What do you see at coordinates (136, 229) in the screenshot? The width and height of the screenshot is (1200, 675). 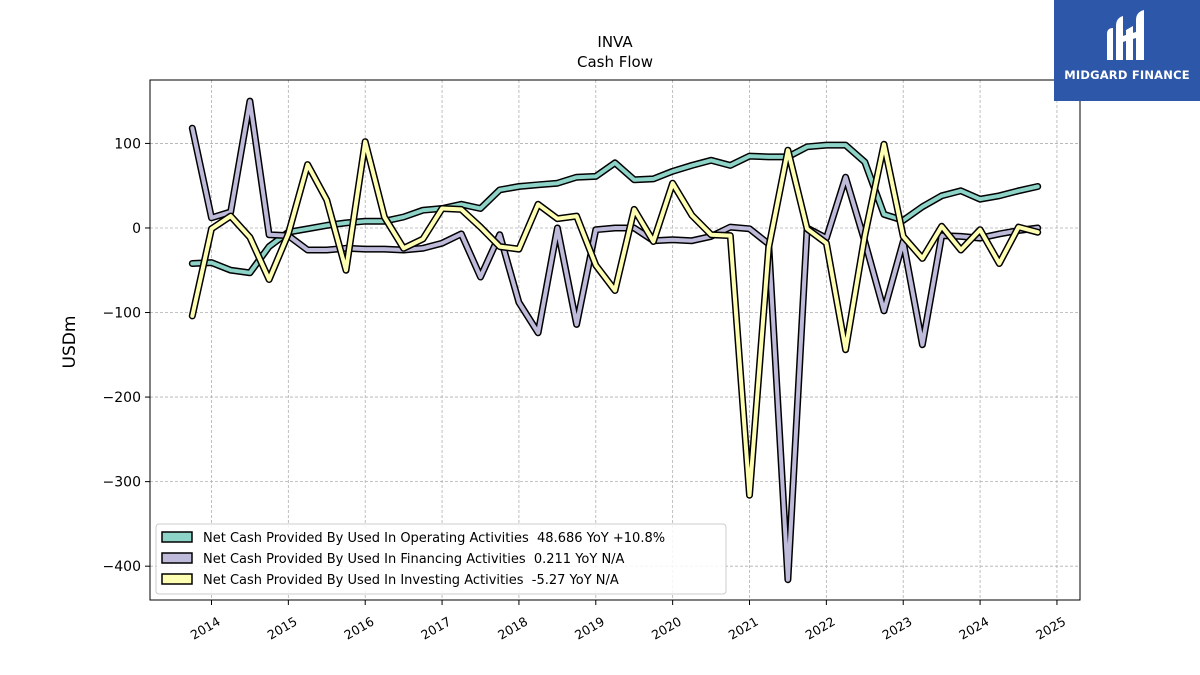 I see `y-tick-label: 0` at bounding box center [136, 229].